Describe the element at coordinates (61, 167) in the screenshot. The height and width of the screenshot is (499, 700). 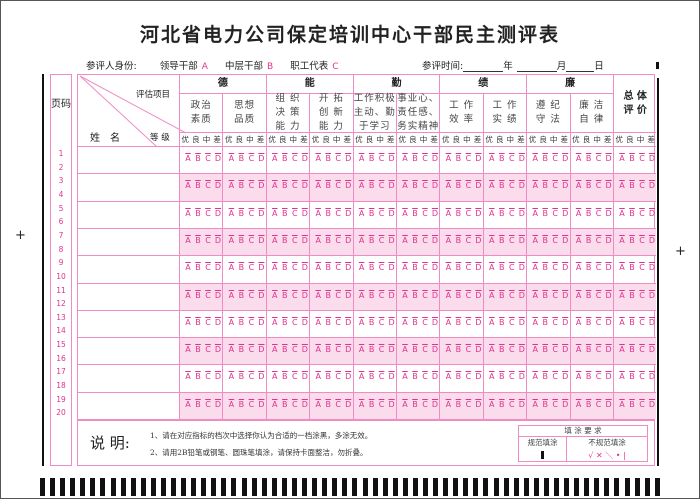
I see `page-number-bubble: 2` at that location.